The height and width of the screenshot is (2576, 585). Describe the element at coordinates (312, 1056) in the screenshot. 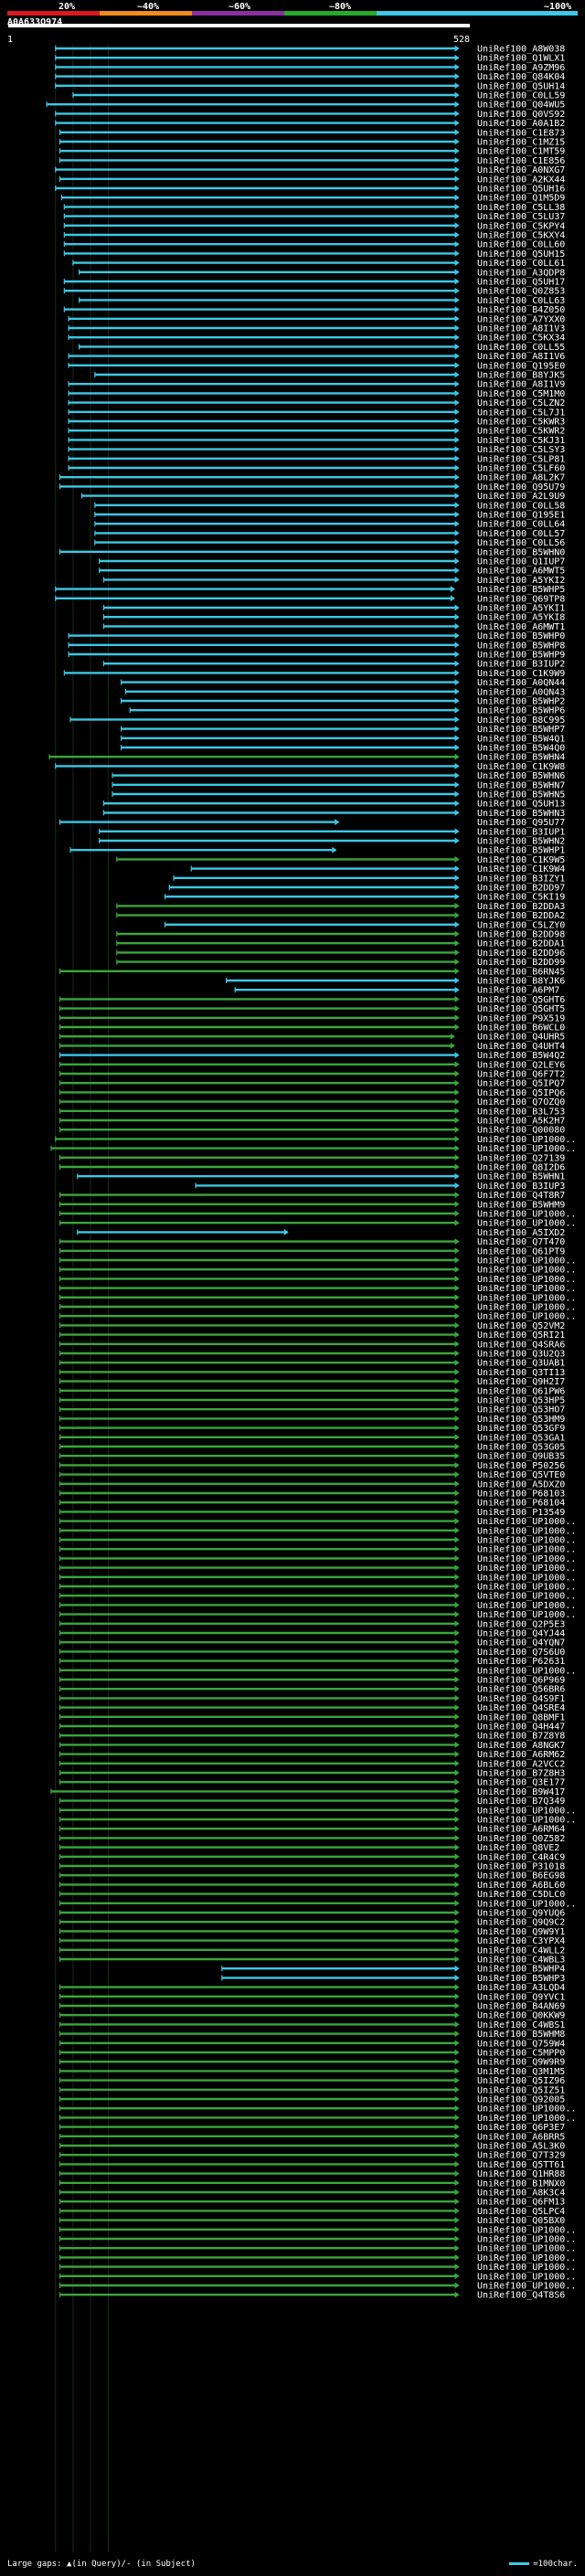

I see `hit-row: UniRef100_B5W4Q2` at that location.